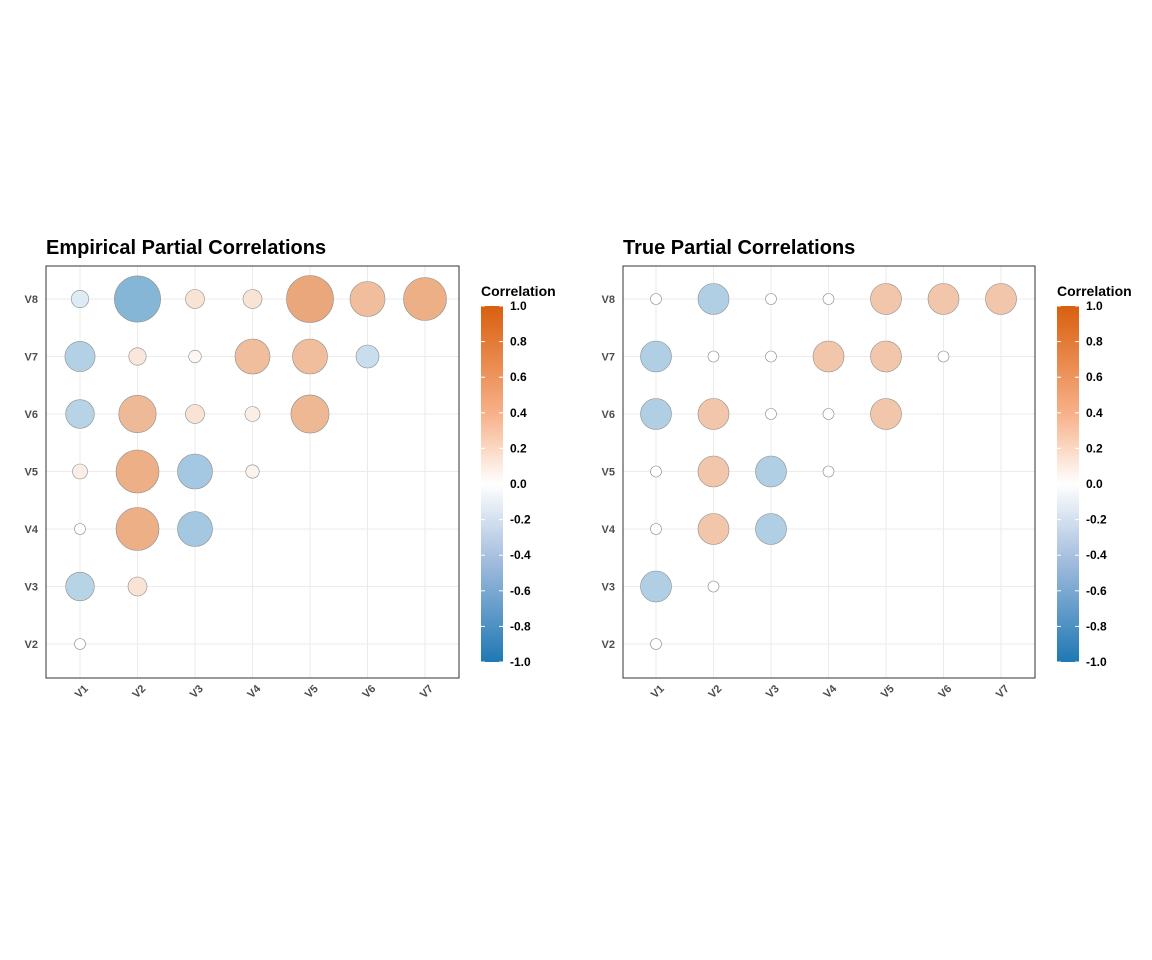 The image size is (1152, 960). What do you see at coordinates (186, 248) in the screenshot?
I see `chart-title: Empirical Partial Correlations` at bounding box center [186, 248].